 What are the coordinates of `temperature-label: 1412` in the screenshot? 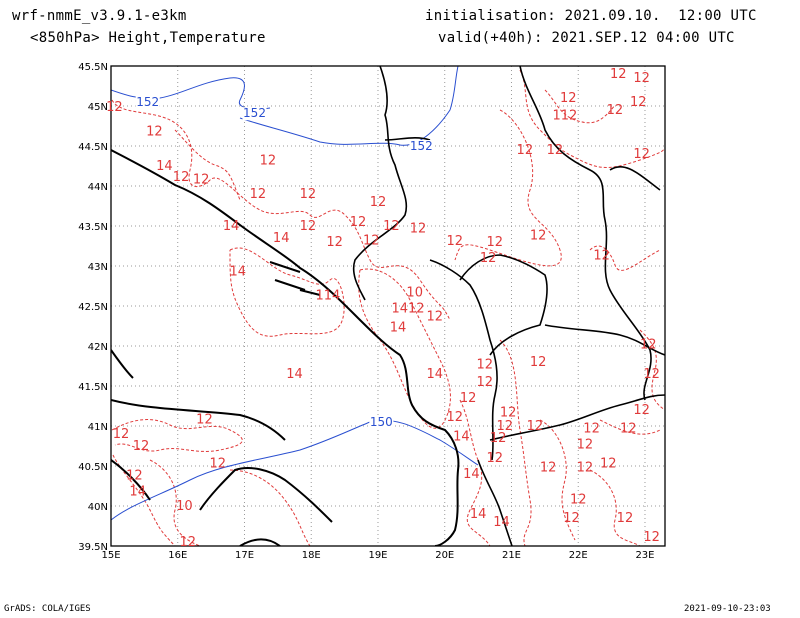 It's located at (407, 308).